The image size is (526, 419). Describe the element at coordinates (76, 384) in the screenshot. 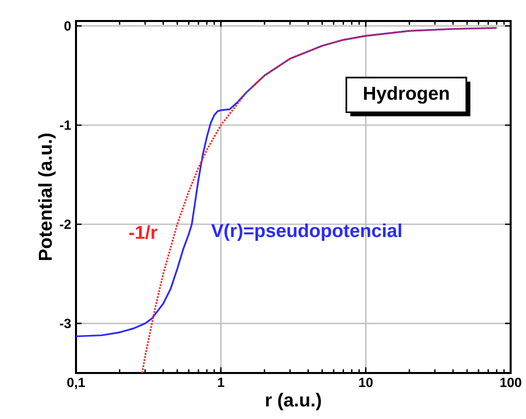

I see `x-tick-label: 0,1` at that location.